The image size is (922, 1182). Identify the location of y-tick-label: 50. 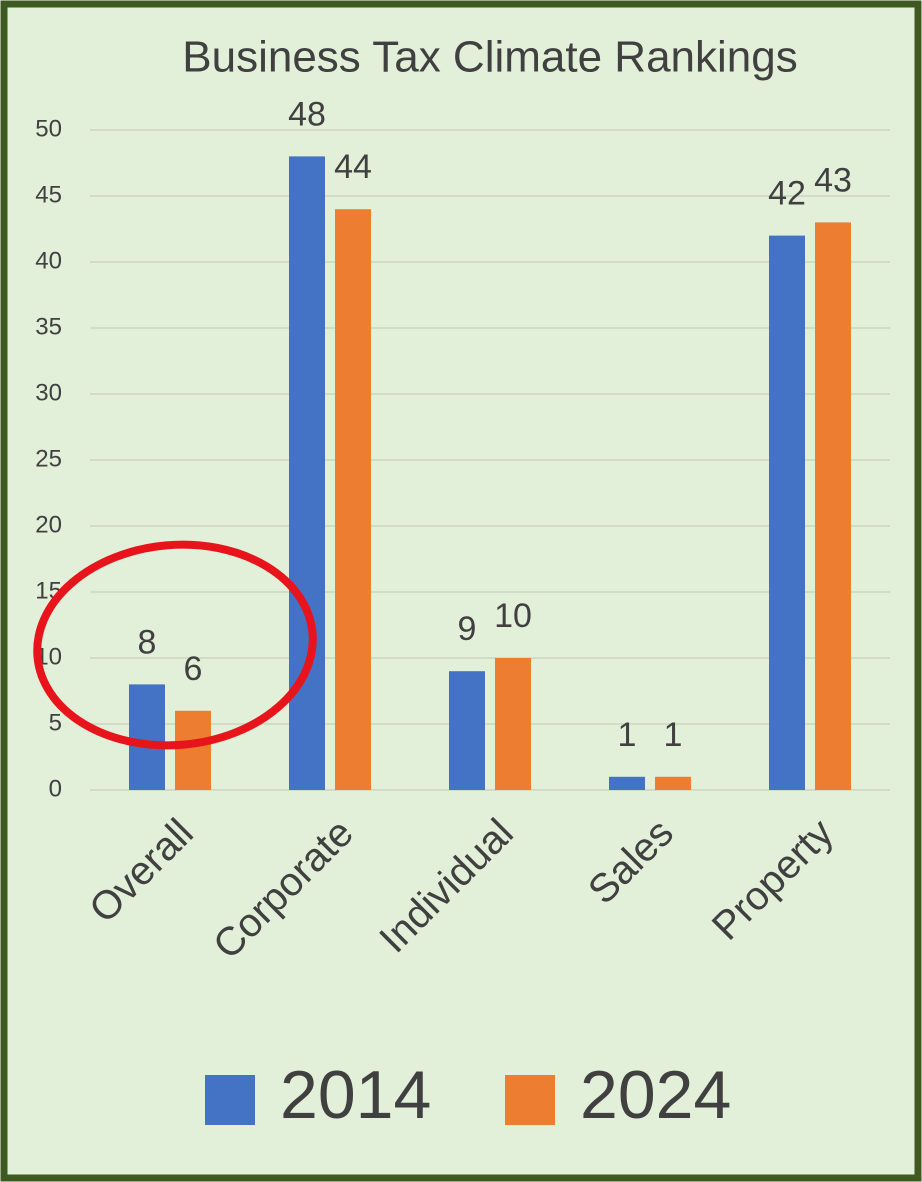
(48, 128).